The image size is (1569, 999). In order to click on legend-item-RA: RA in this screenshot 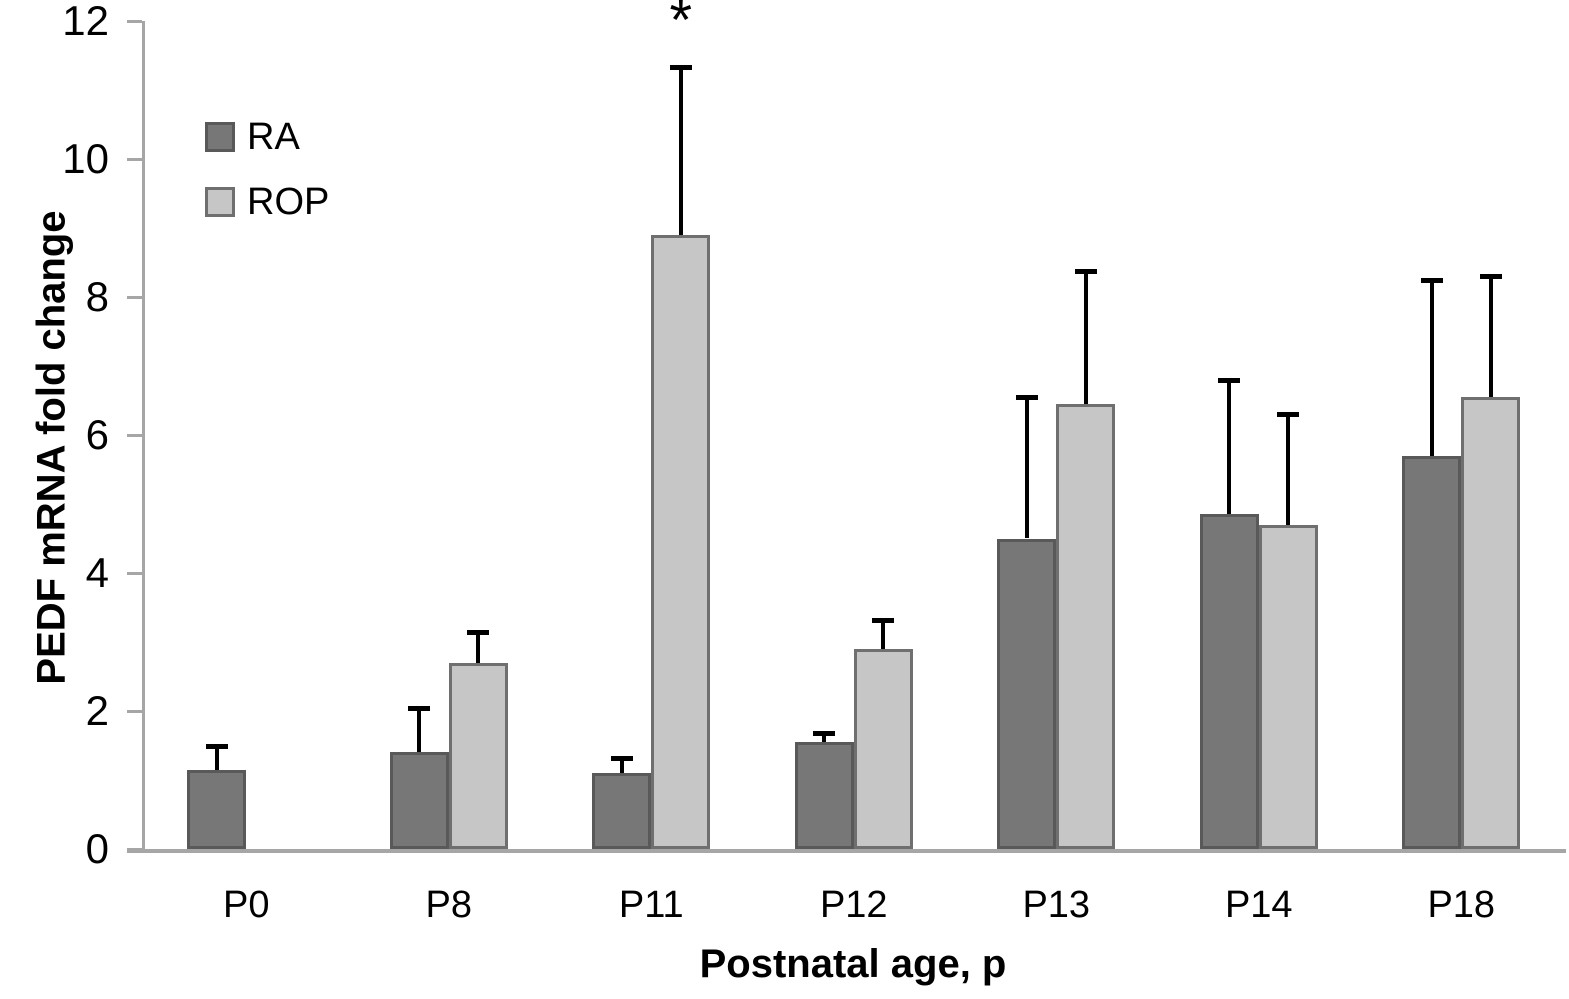, I will do `click(267, 137)`.